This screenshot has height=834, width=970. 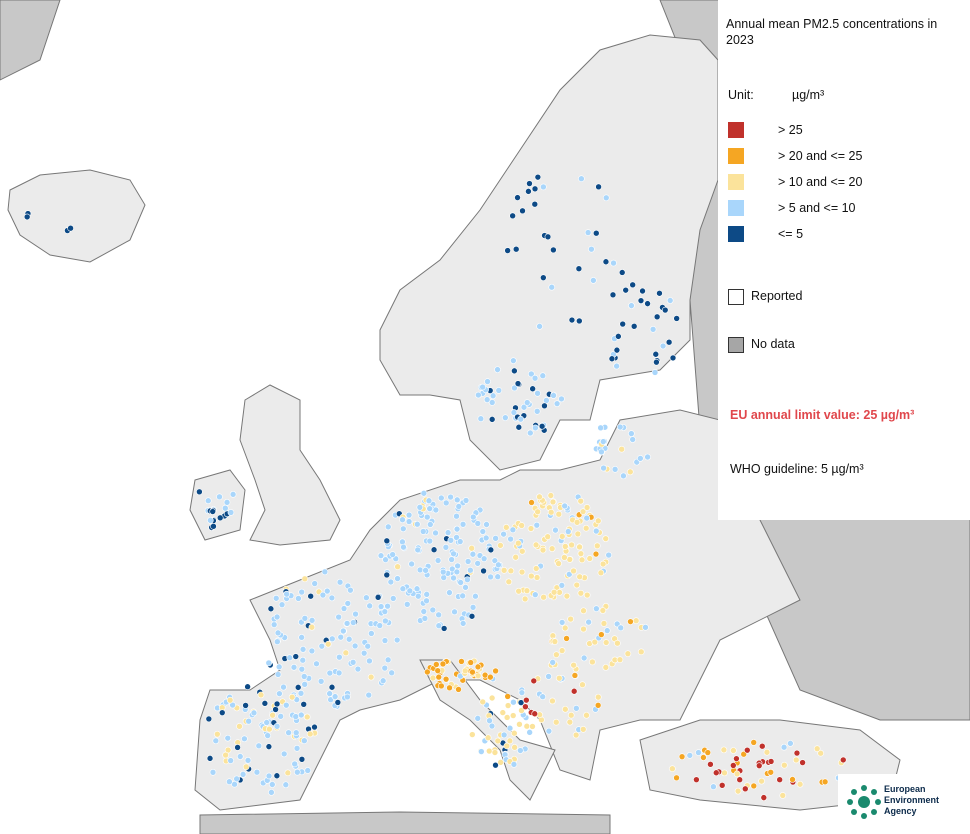 I want to click on eea-logo: European Environment Agency, so click(x=901, y=802).